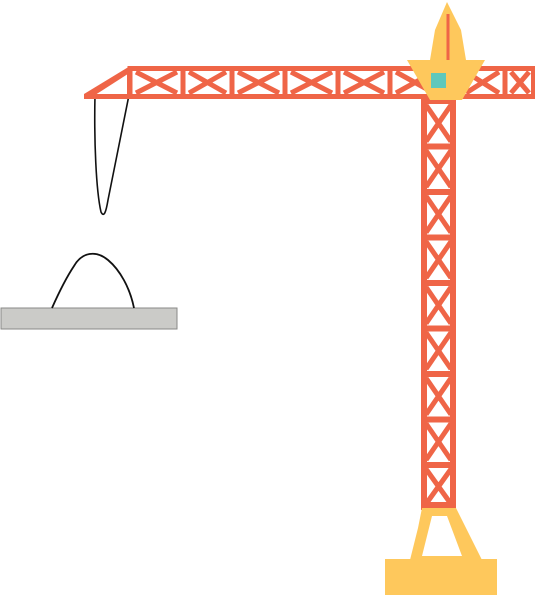 Image resolution: width=535 pixels, height=596 pixels. Describe the element at coordinates (93, 280) in the screenshot. I see `lifting-sling` at that location.